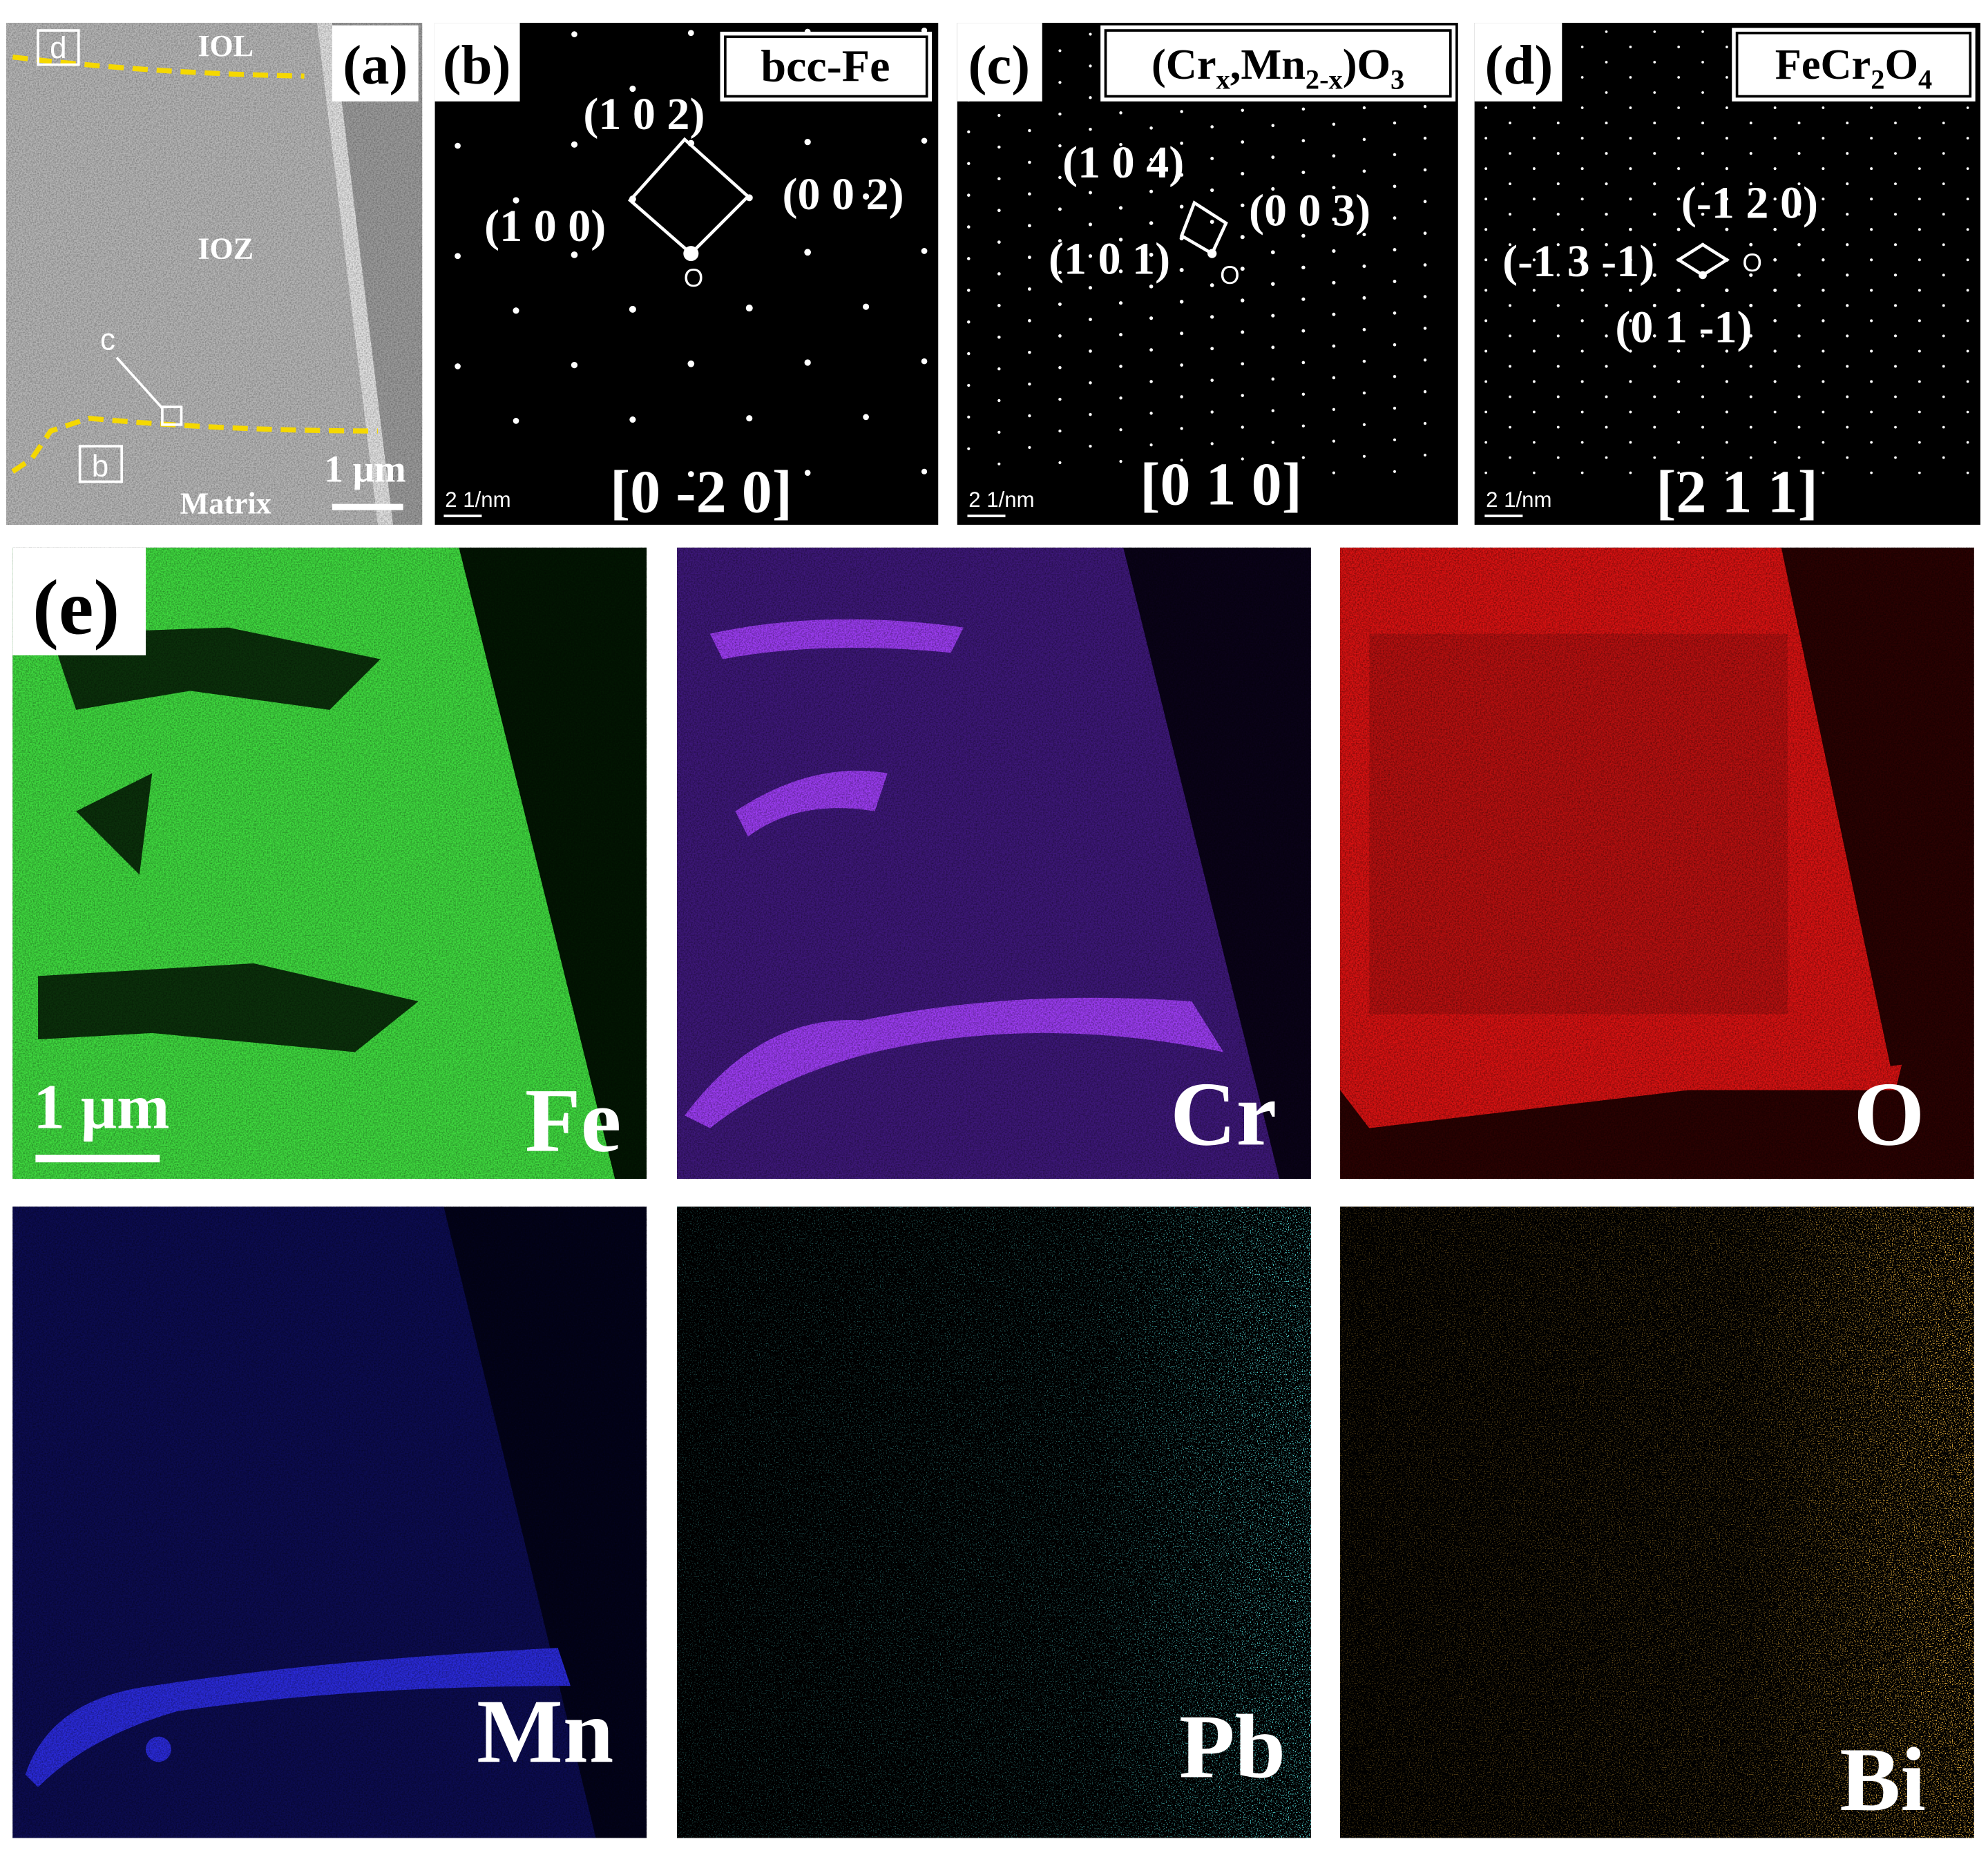  Describe the element at coordinates (226, 248) in the screenshot. I see `layer-label: IOZ` at that location.